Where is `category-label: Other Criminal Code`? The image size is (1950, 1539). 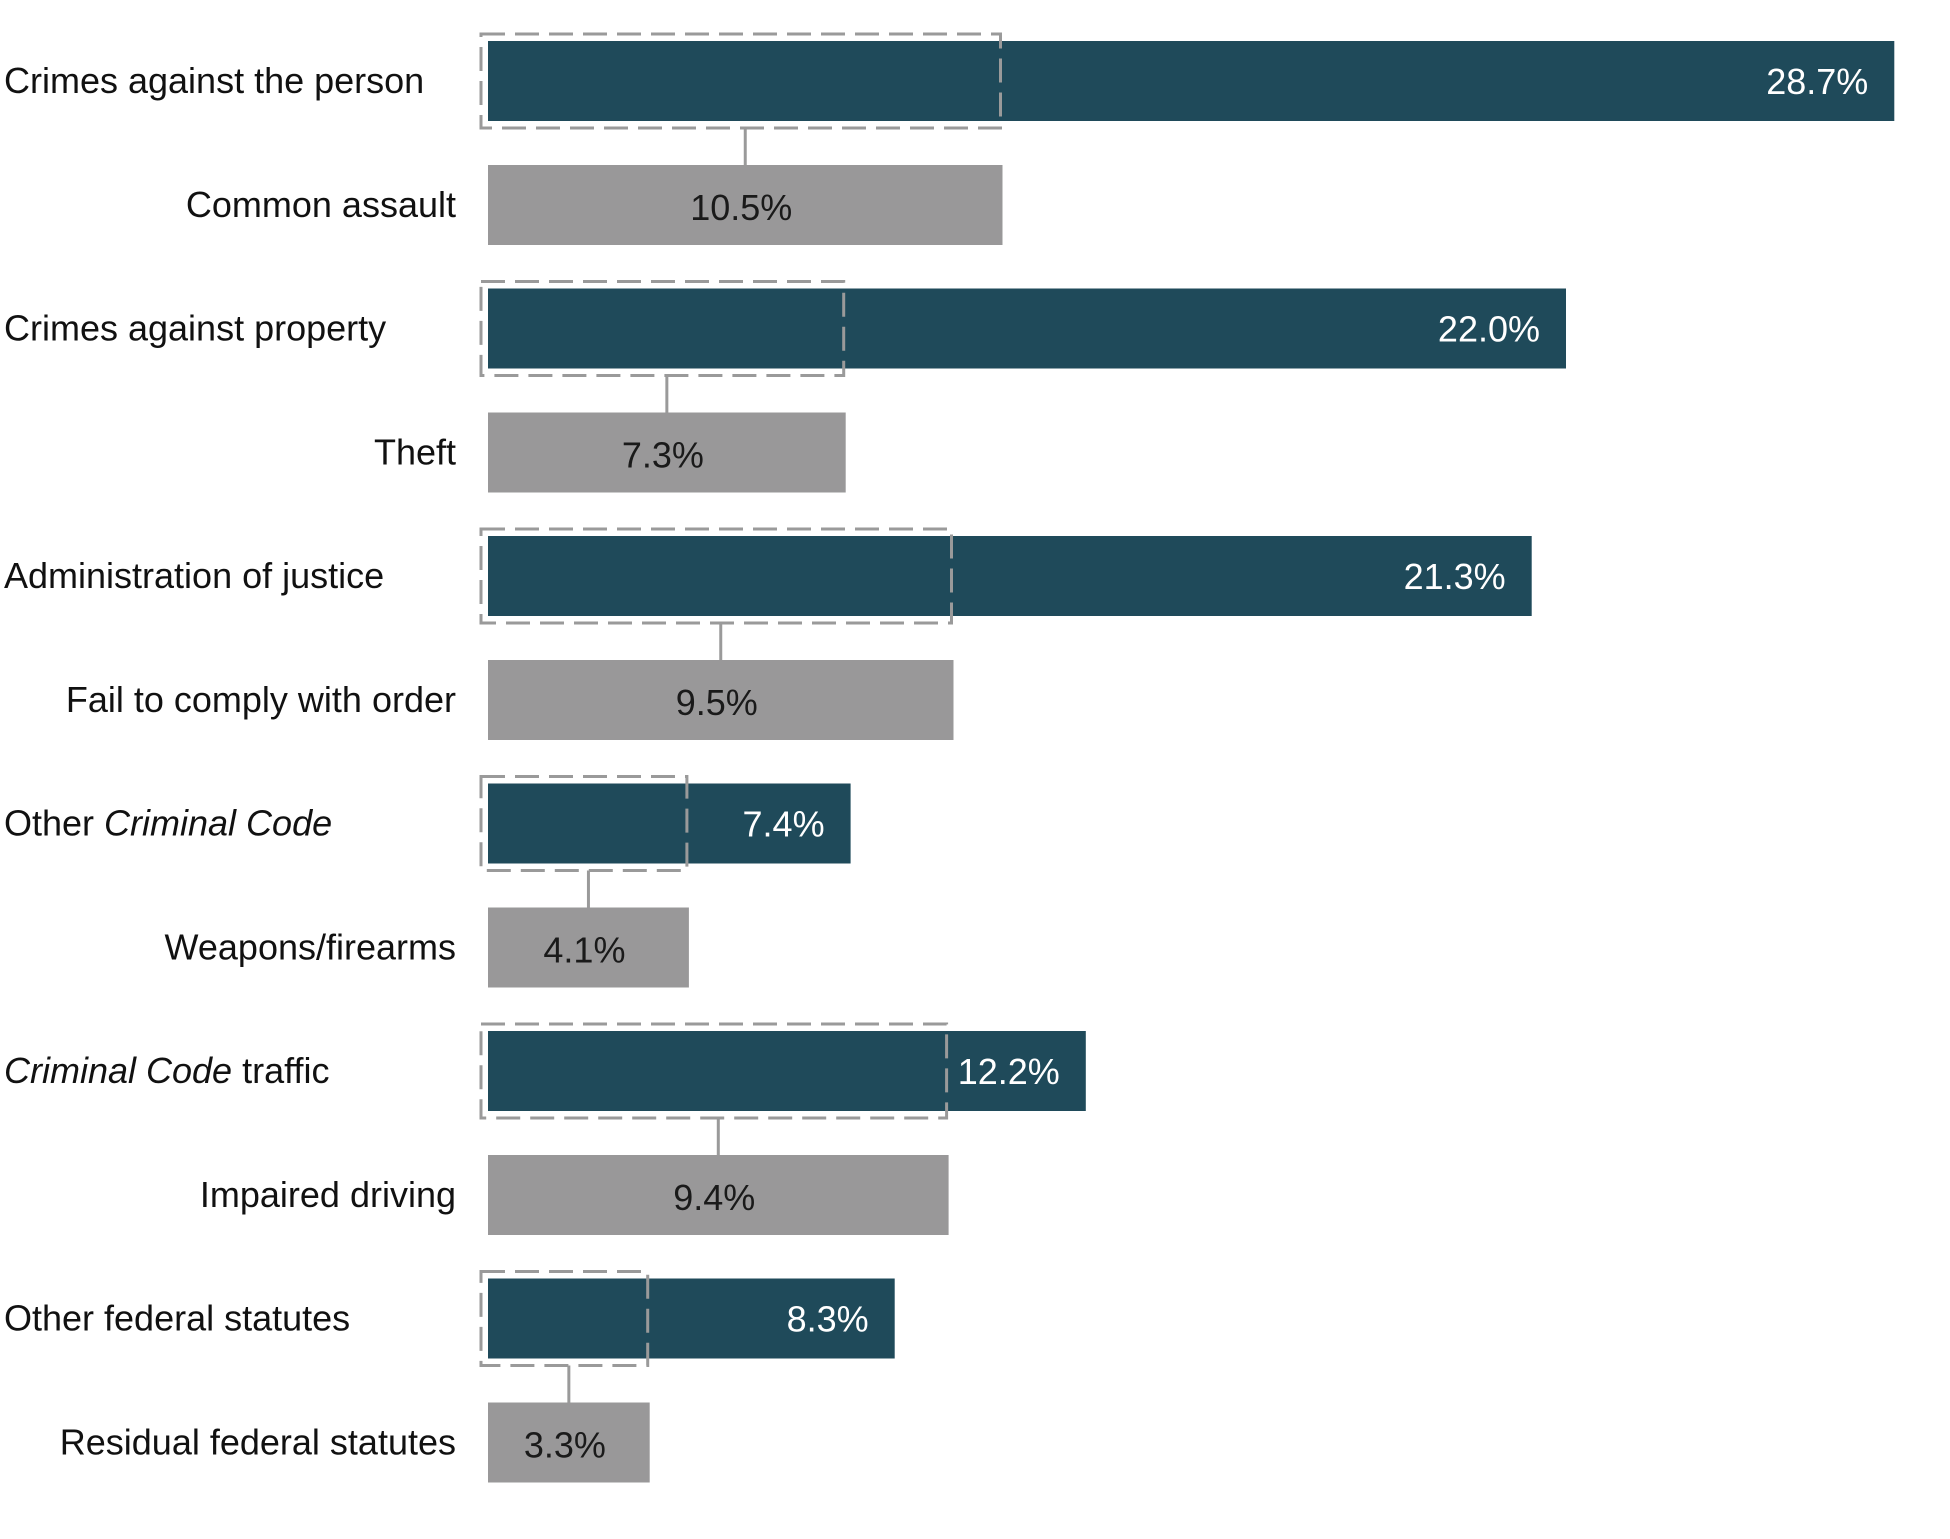 category-label: Other Criminal Code is located at coordinates (168, 823).